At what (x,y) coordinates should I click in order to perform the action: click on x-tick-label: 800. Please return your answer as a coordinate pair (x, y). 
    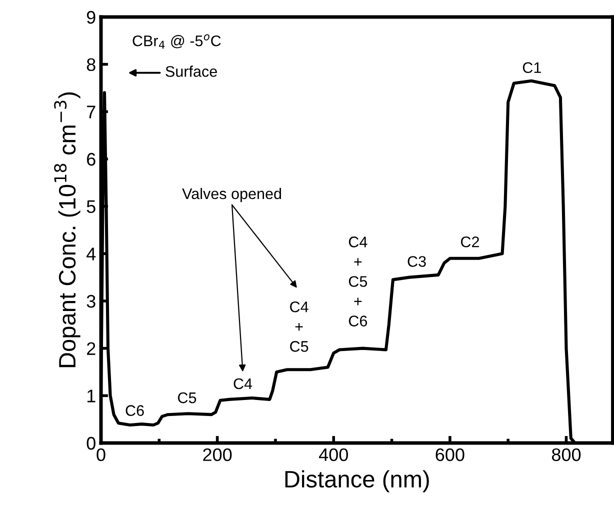
    Looking at the image, I should click on (566, 455).